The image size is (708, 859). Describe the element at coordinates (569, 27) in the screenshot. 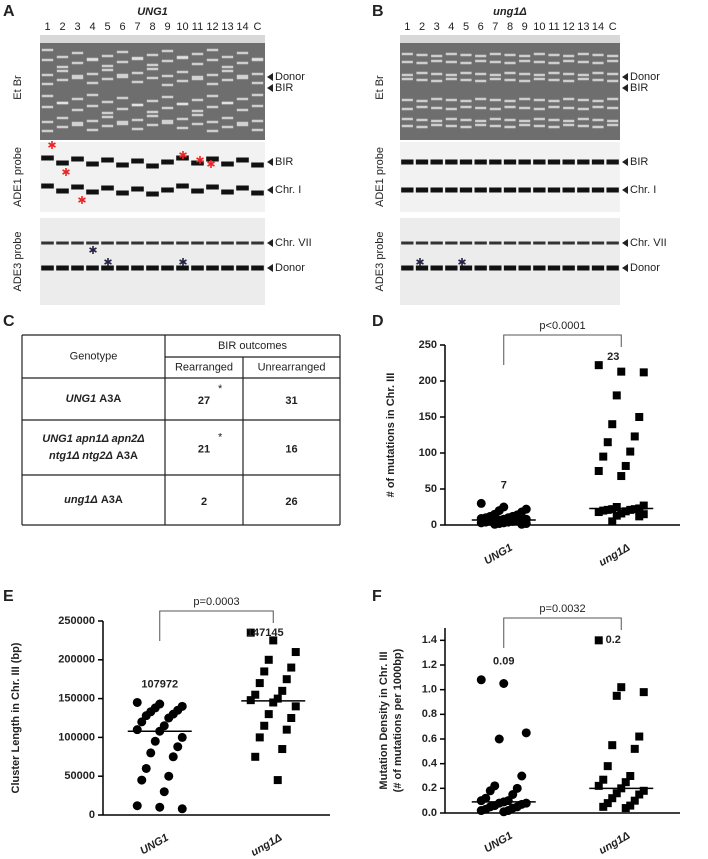

I see `lane-label: 12` at that location.